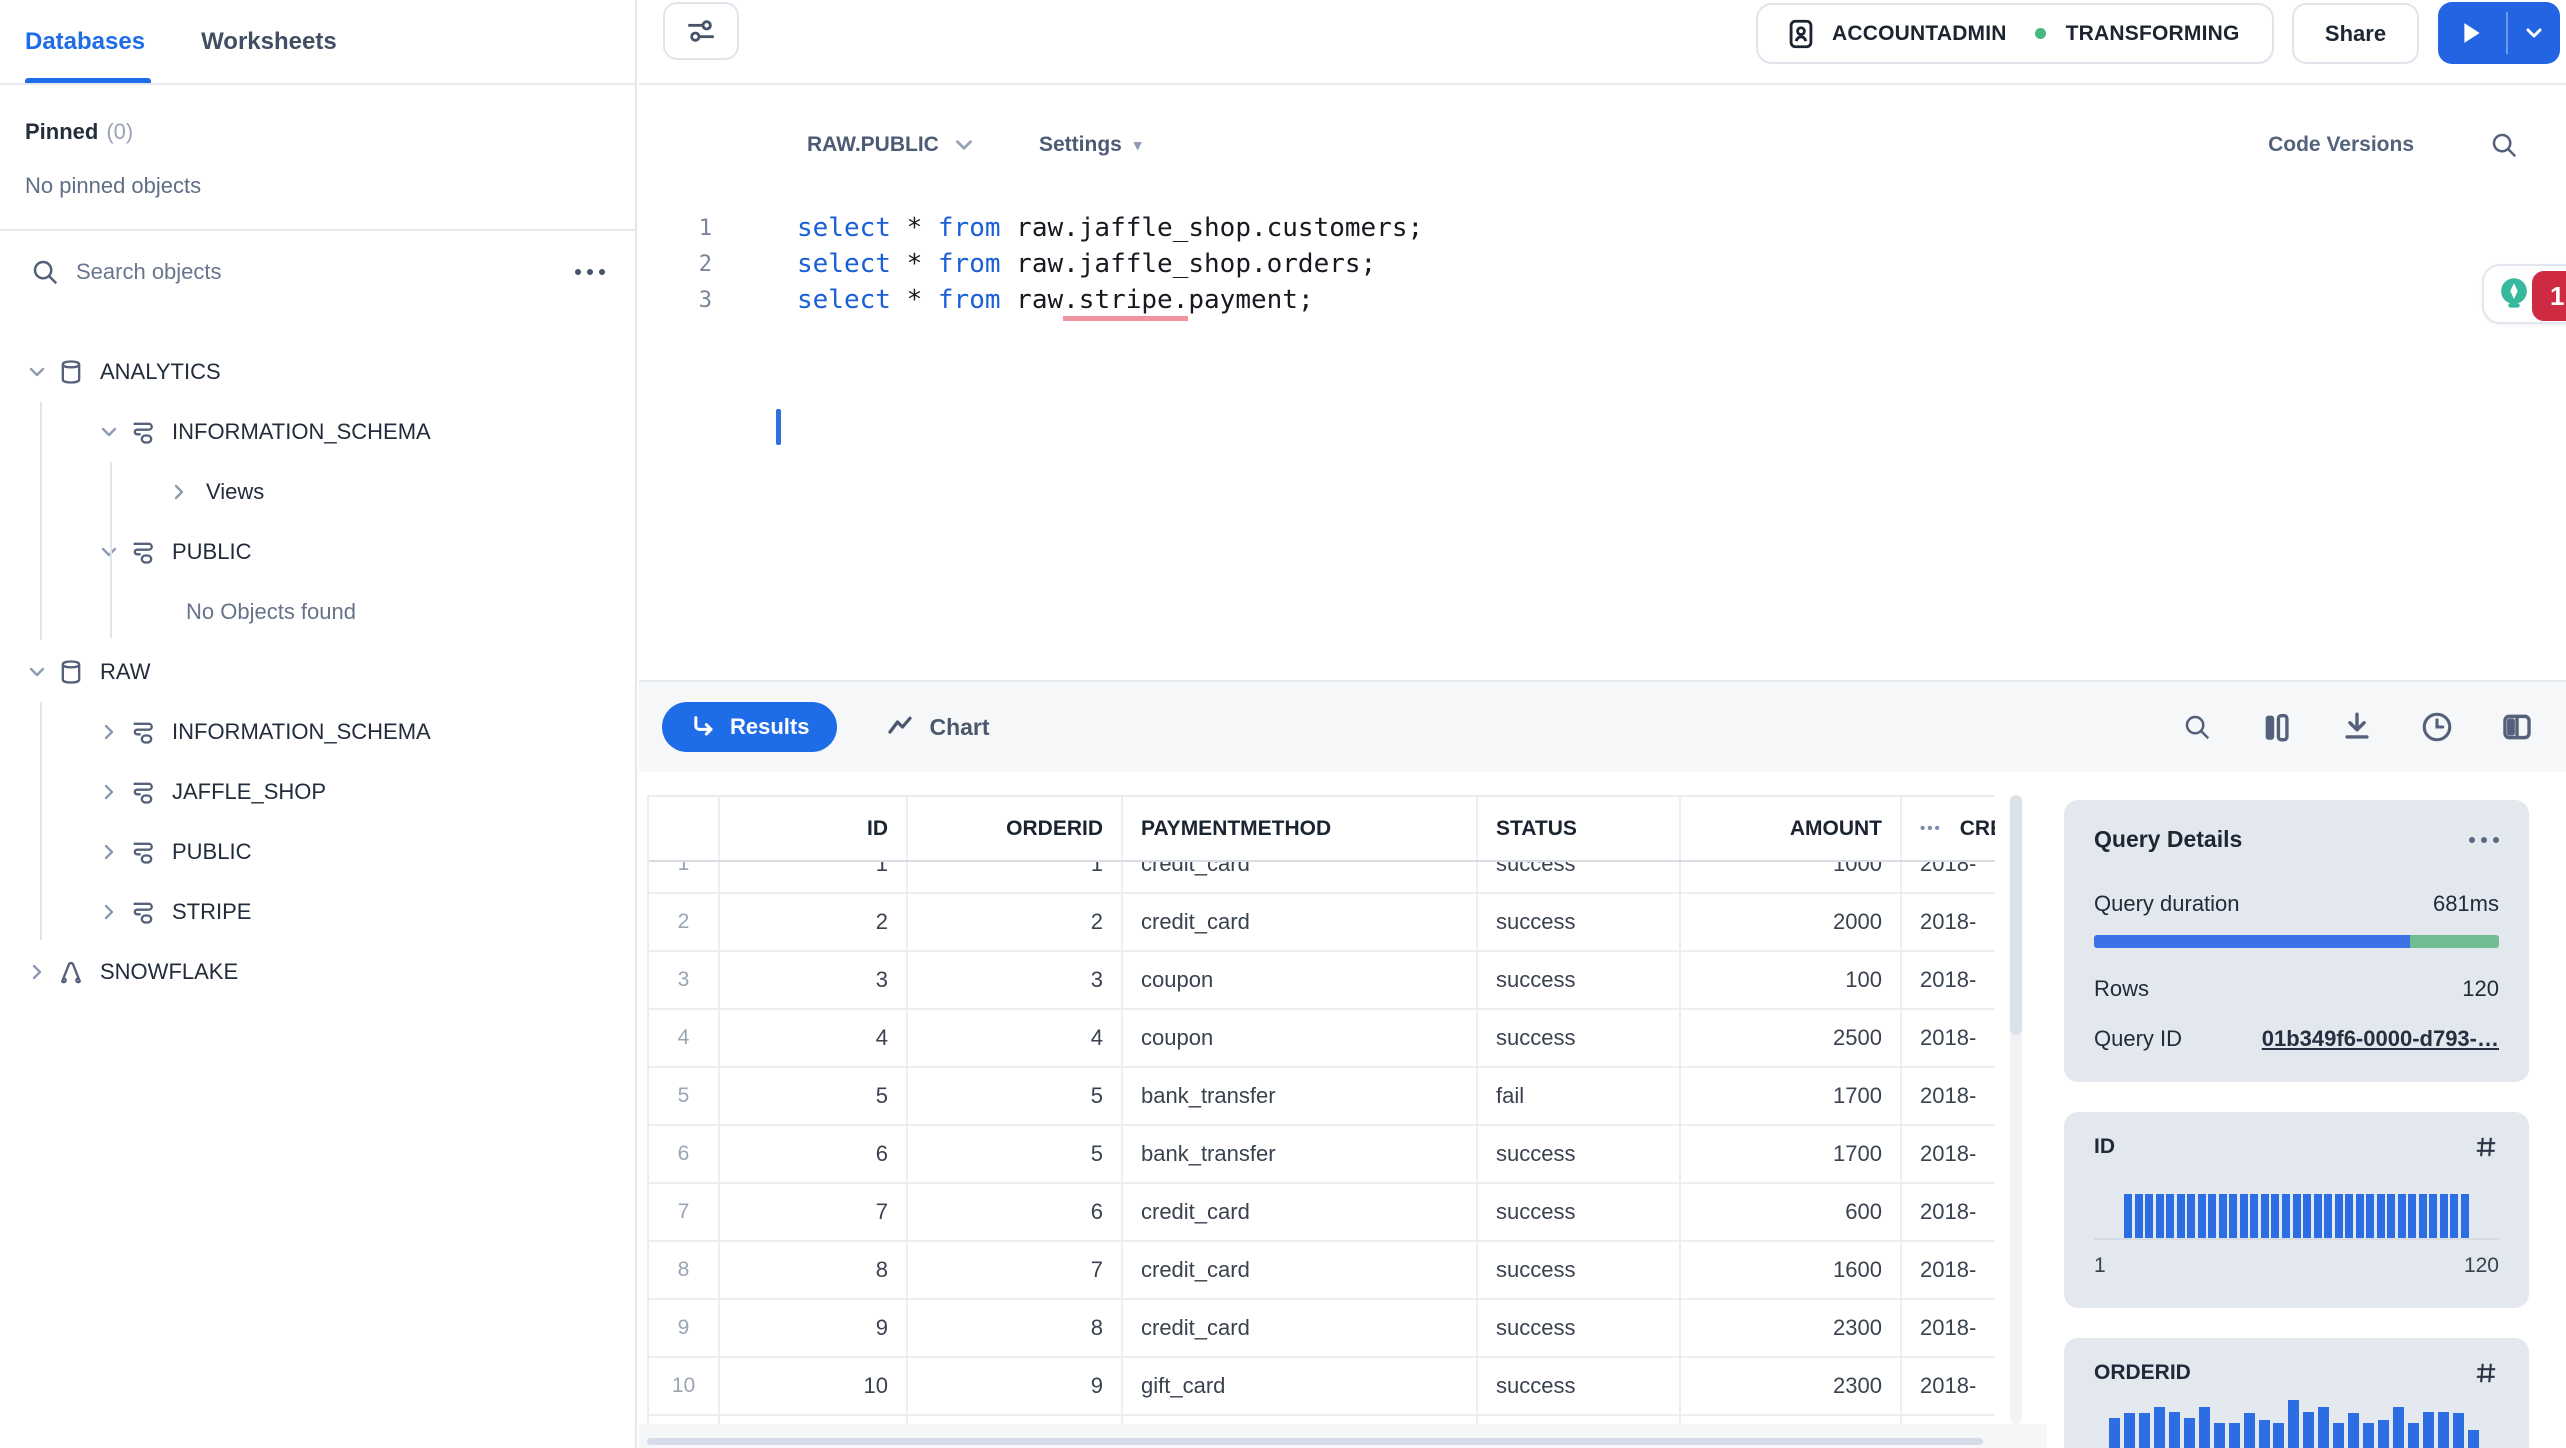 This screenshot has width=2566, height=1448. I want to click on column-header-id: ID, so click(814, 828).